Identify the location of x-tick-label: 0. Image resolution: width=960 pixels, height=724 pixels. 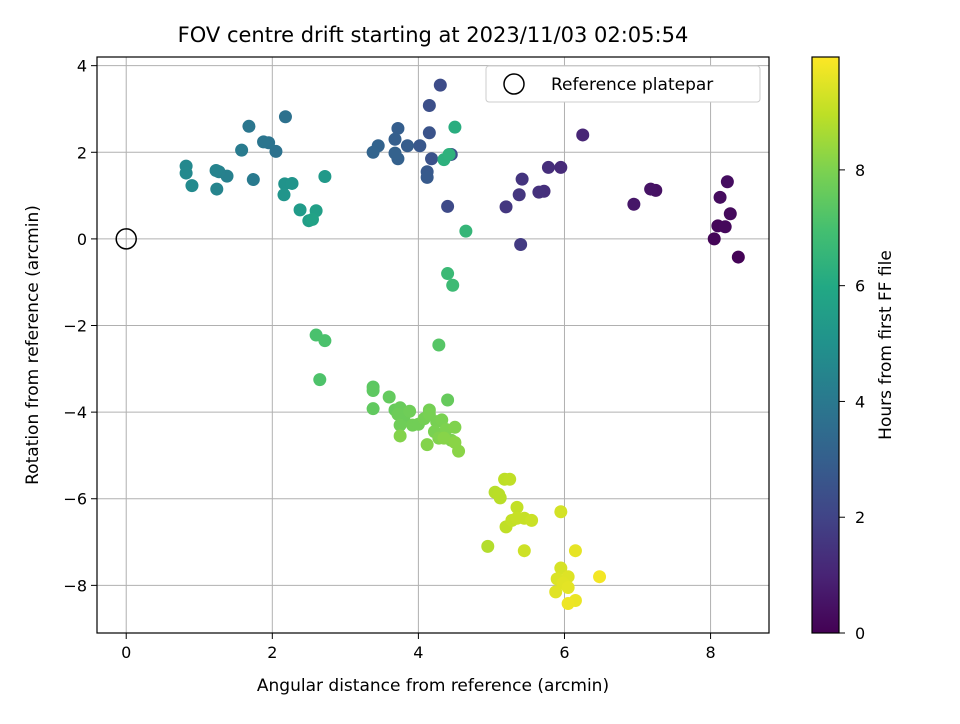
(126, 652).